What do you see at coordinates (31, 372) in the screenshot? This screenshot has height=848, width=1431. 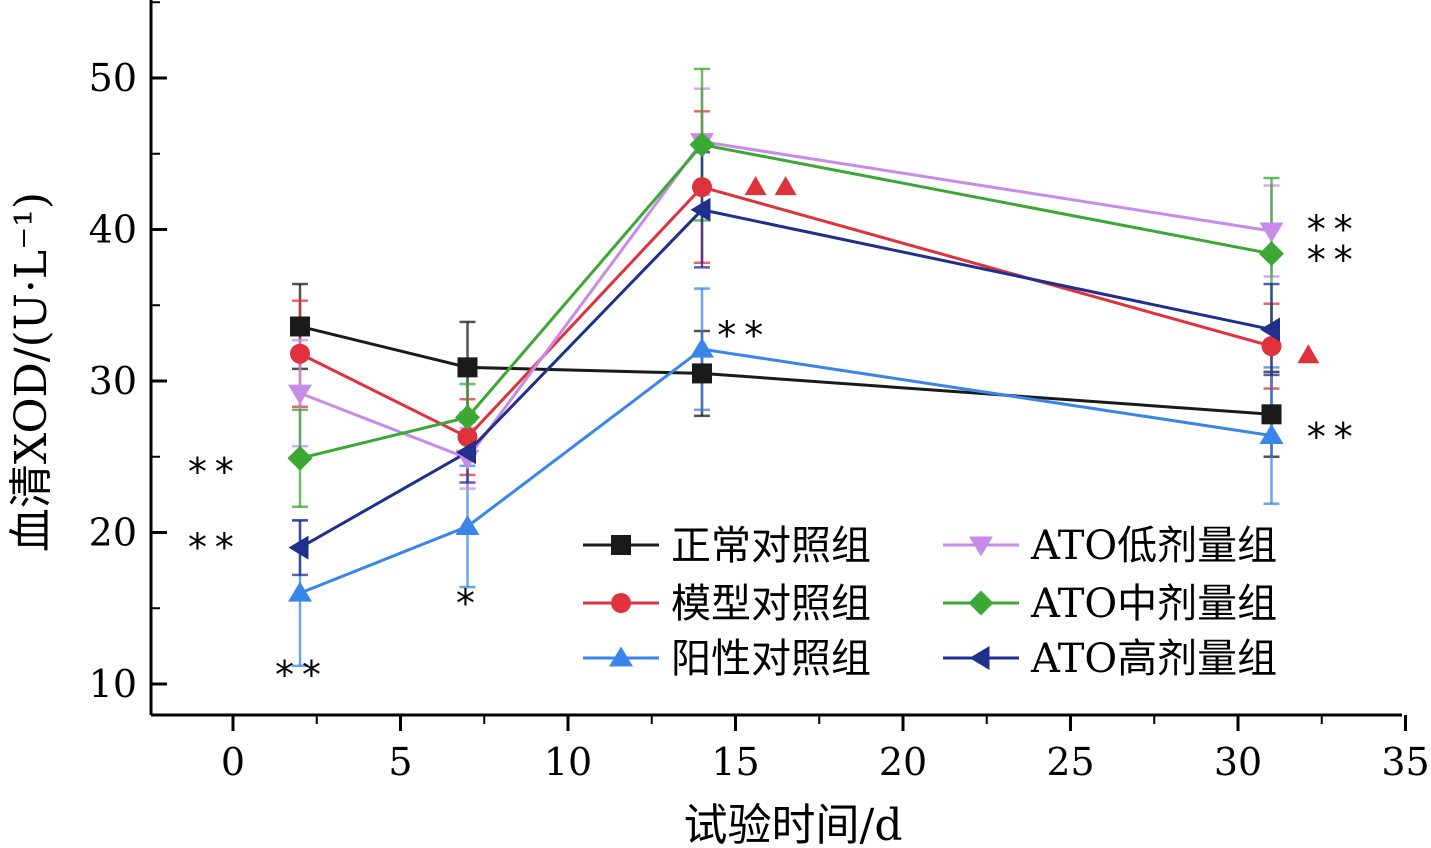 I see `y-axis-title: 血清XOD/(U·L⁻¹)` at bounding box center [31, 372].